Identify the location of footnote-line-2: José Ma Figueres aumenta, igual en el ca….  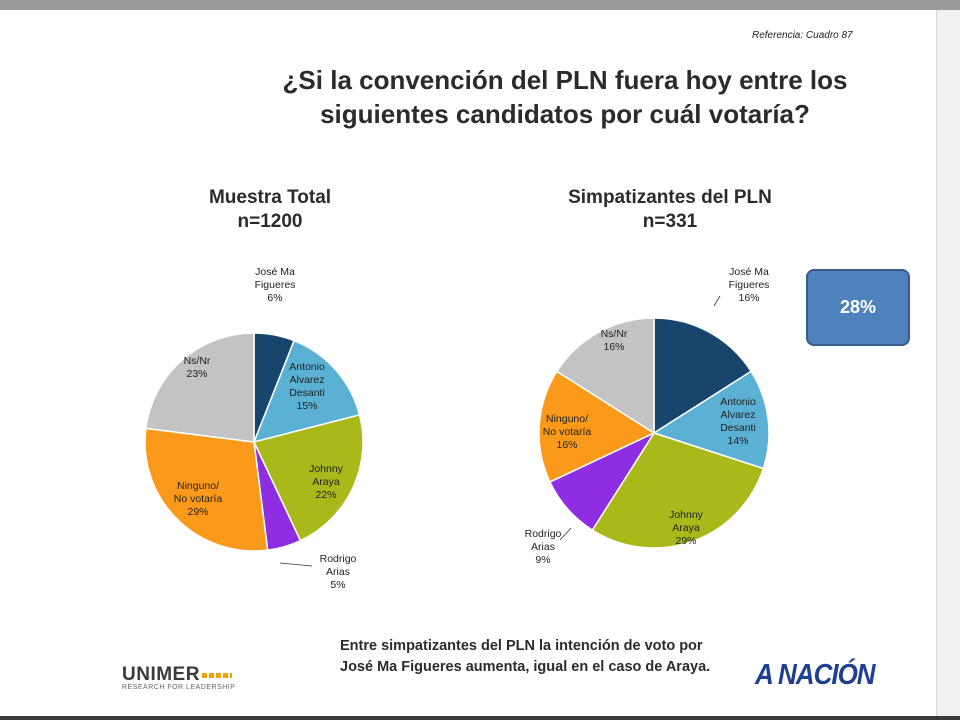
(525, 667).